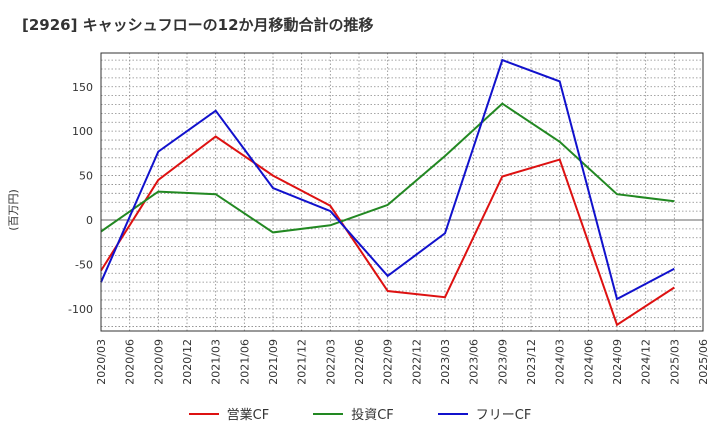 This screenshot has height=440, width=720. Describe the element at coordinates (248, 415) in the screenshot. I see `legend-label-operating-cf: 営業CF` at that location.